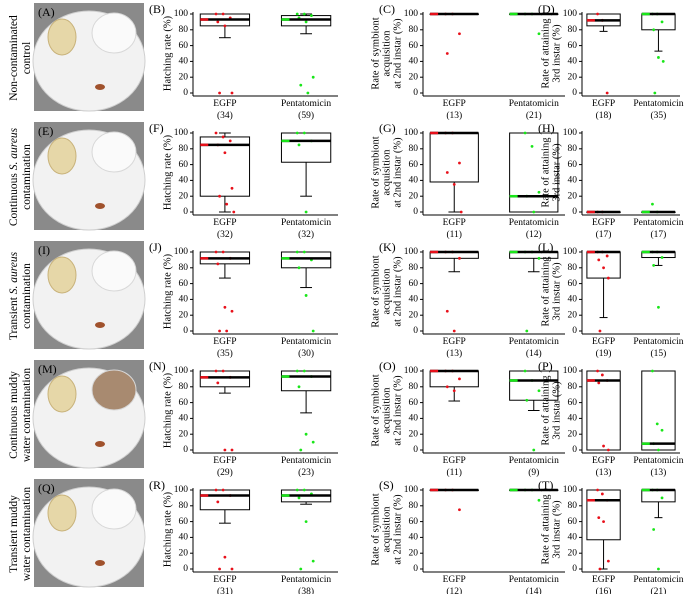  What do you see at coordinates (375, 410) in the screenshot?
I see `y-axis-title: Rate of symbiont` at bounding box center [375, 410].